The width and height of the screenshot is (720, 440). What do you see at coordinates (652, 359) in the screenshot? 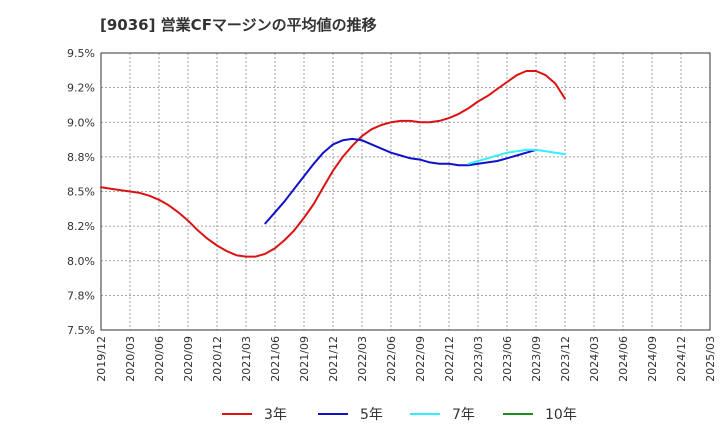
I see `x-tick-label: 2024/09` at bounding box center [652, 359].